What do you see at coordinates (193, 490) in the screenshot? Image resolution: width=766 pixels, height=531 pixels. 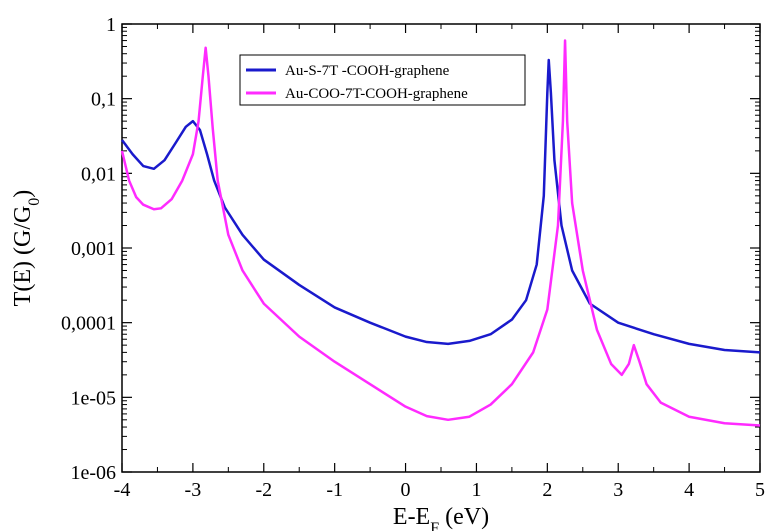 I see `x-tick-label: -3` at bounding box center [193, 490].